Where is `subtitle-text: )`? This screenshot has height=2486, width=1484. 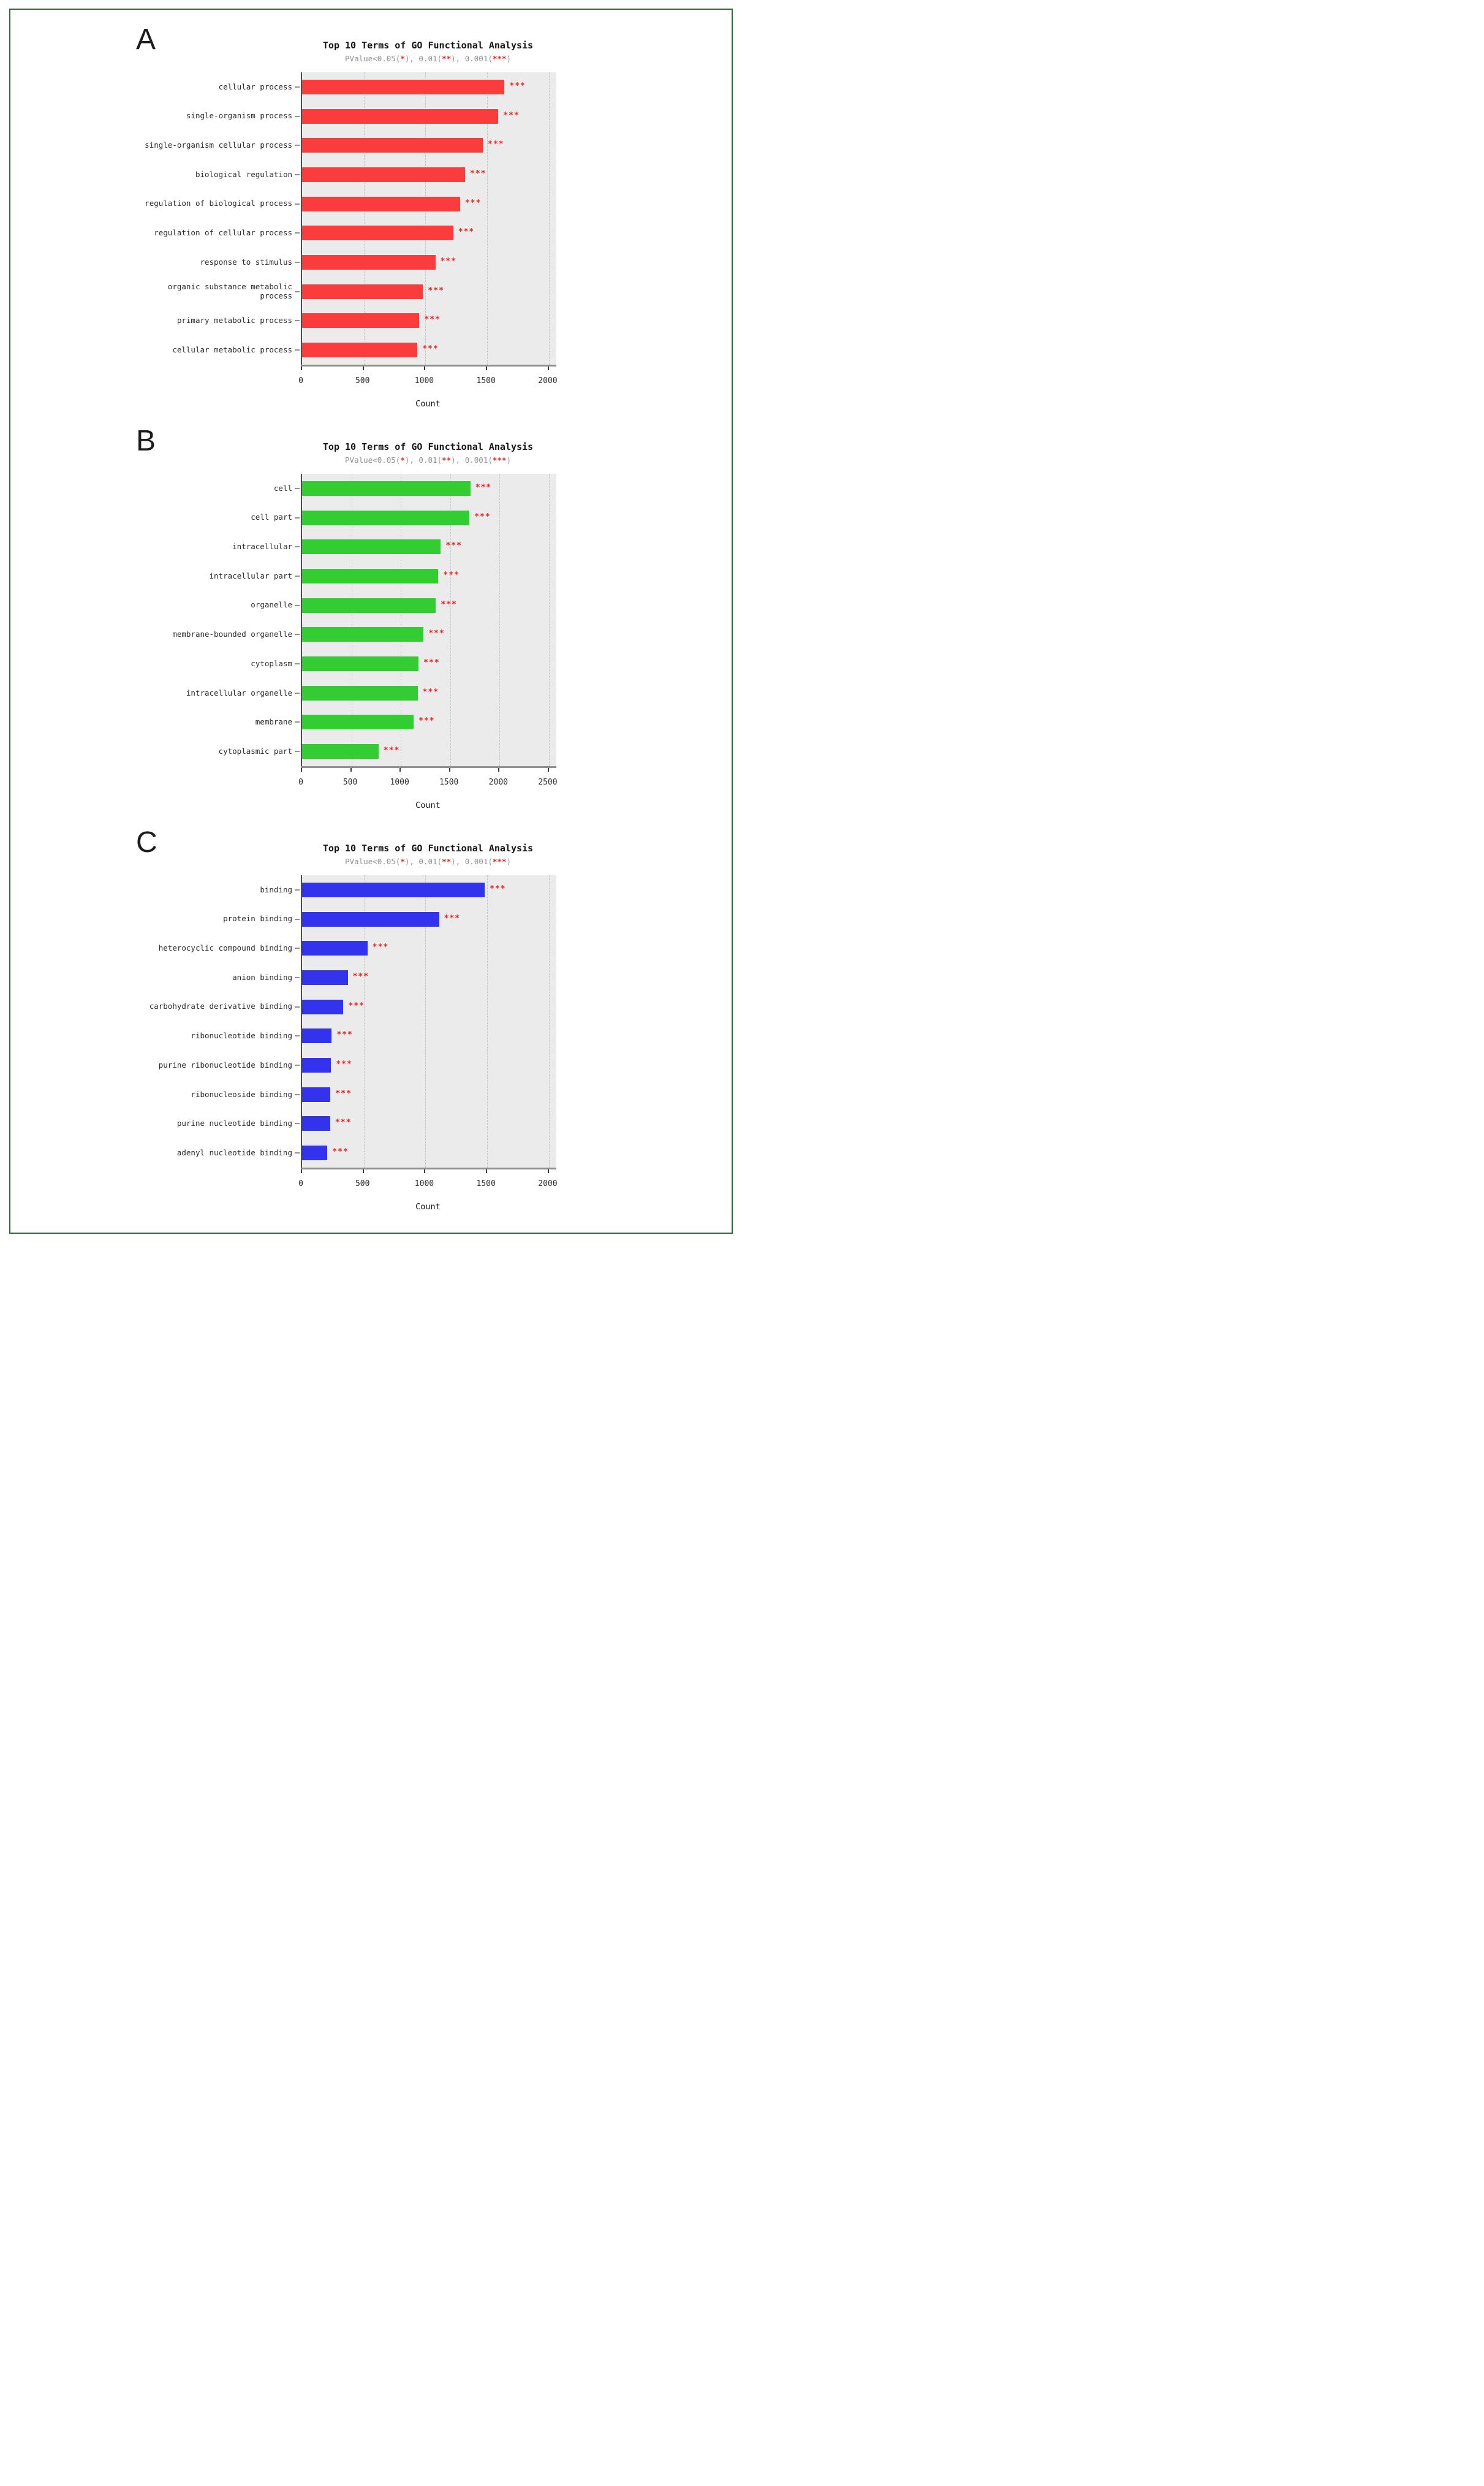
subtitle-text: ) is located at coordinates (508, 861).